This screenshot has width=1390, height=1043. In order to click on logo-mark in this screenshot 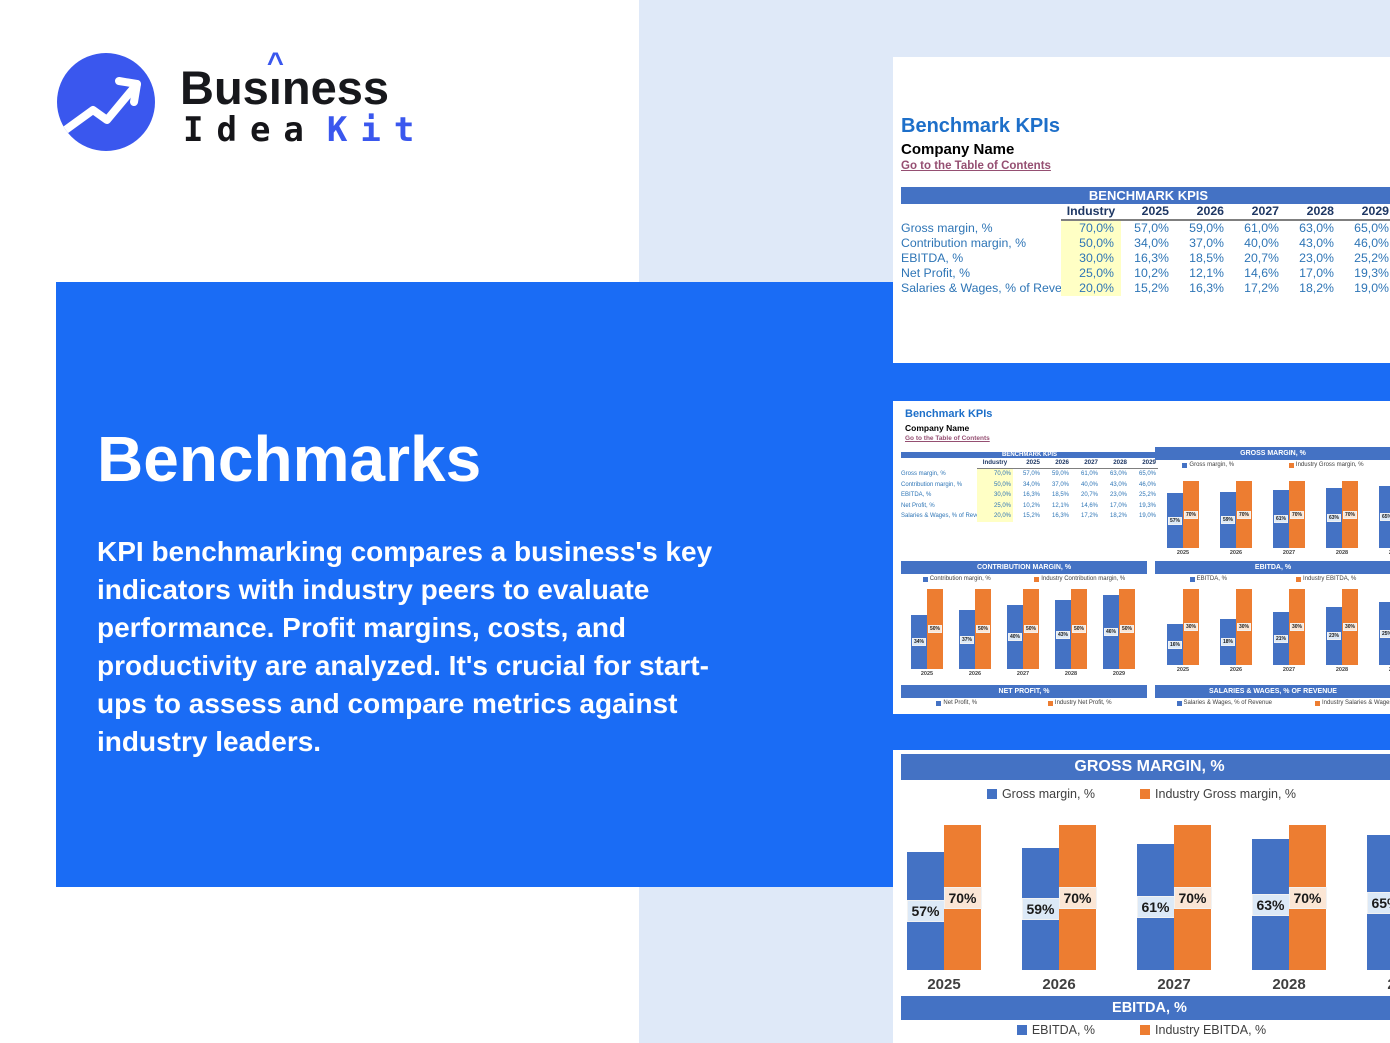, I will do `click(106, 102)`.